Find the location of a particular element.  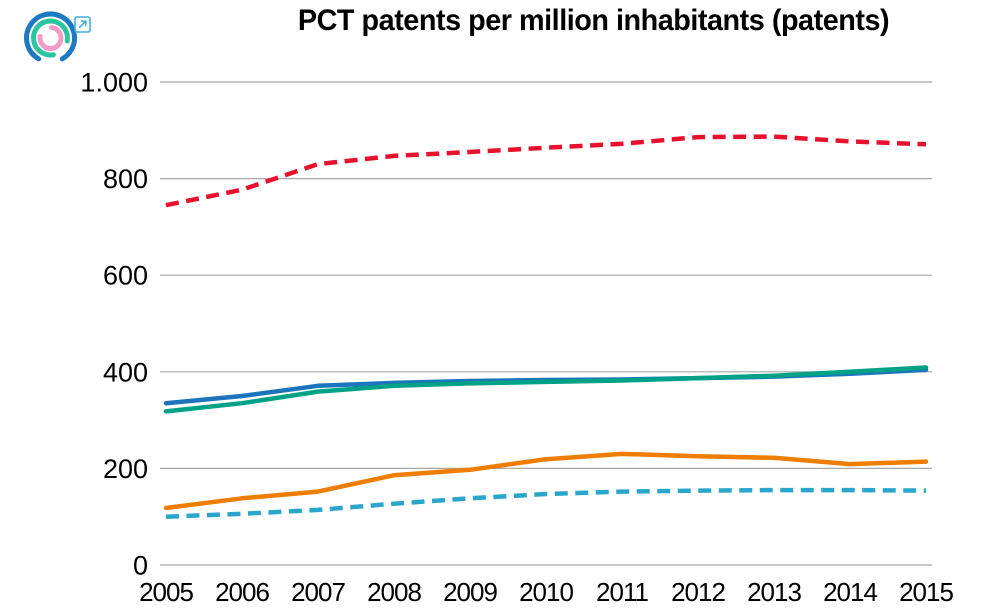

x-tick-label-2014: 2014 is located at coordinates (850, 592).